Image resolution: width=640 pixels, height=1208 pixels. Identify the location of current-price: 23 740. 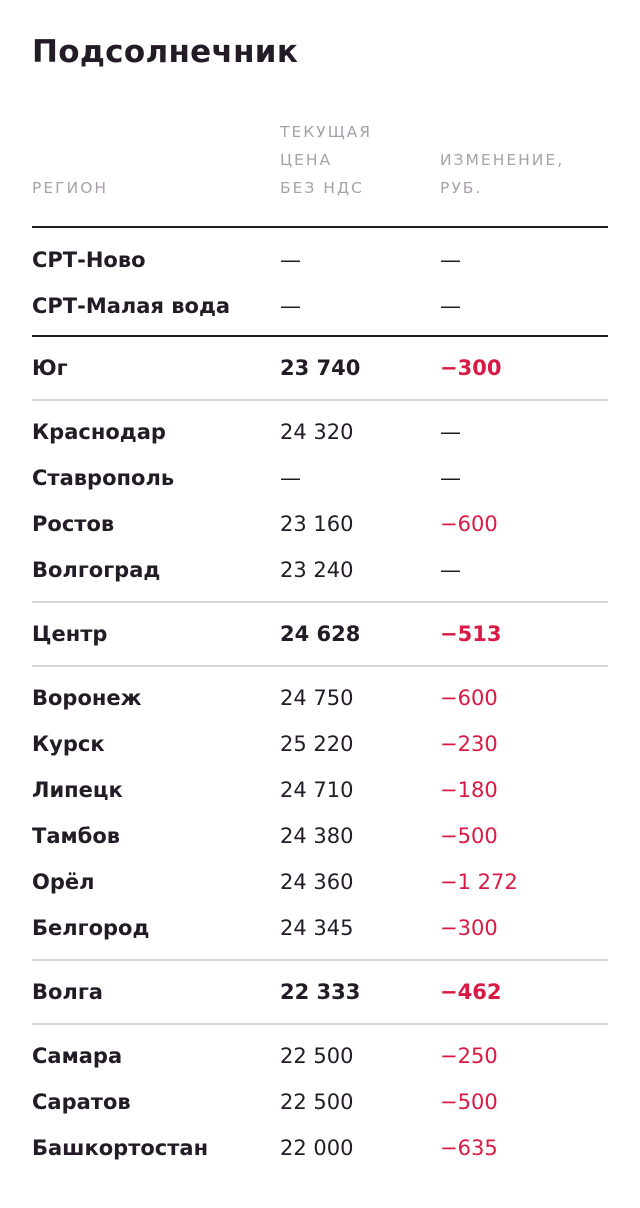
(320, 368).